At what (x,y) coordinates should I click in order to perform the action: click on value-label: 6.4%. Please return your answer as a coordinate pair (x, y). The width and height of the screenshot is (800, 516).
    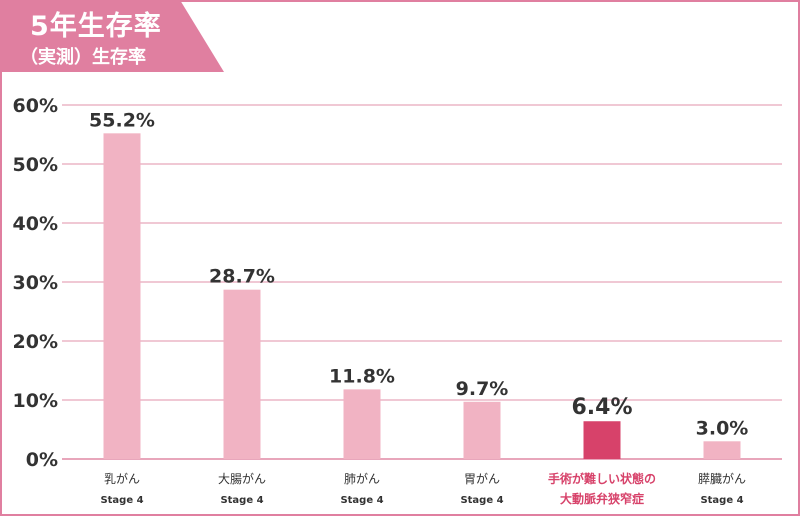
    Looking at the image, I should click on (601, 407).